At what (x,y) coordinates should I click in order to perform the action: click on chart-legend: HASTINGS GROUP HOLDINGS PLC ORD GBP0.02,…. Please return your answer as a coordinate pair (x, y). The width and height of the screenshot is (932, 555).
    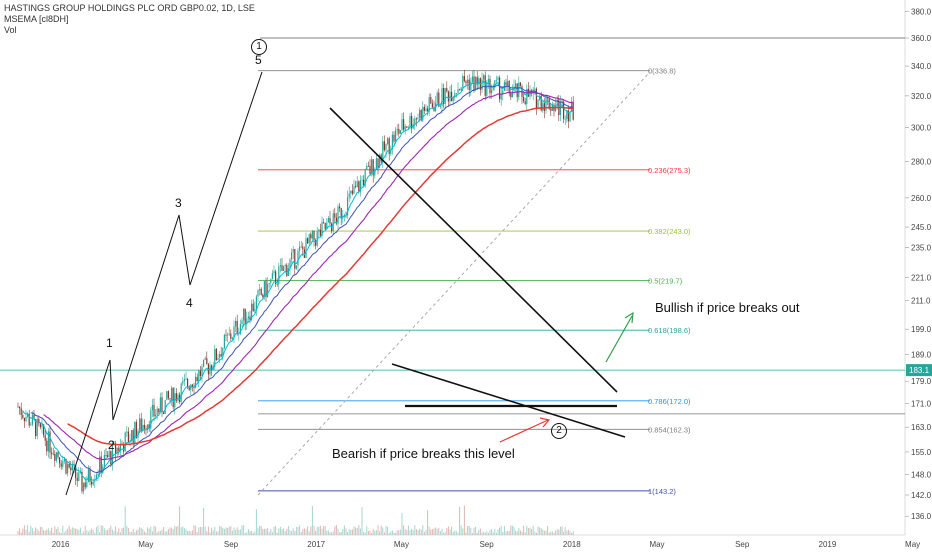
    Looking at the image, I should click on (129, 19).